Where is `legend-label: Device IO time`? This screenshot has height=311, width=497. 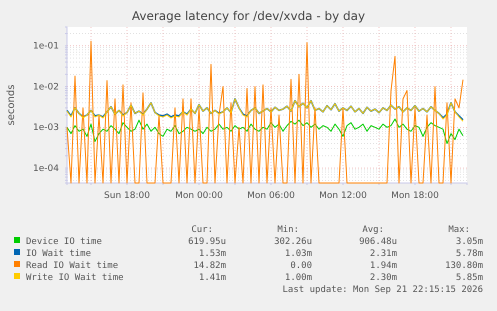 legend-label: Device IO time is located at coordinates (64, 242).